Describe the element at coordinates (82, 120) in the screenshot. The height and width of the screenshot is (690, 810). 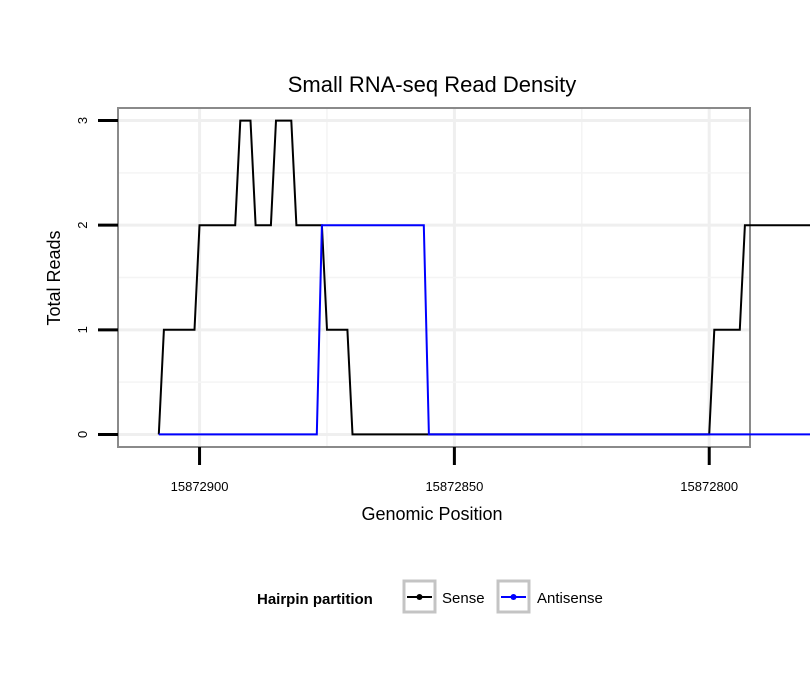
I see `y-tick-label: 3` at that location.